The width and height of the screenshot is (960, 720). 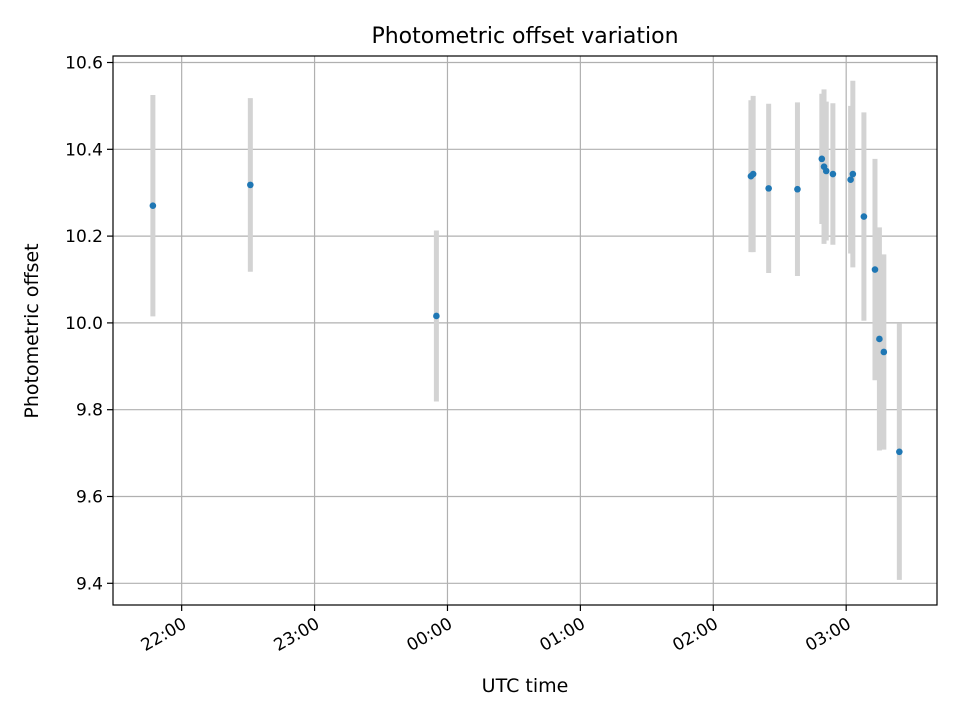 I want to click on y-tick-label: 9.8, so click(x=89, y=411).